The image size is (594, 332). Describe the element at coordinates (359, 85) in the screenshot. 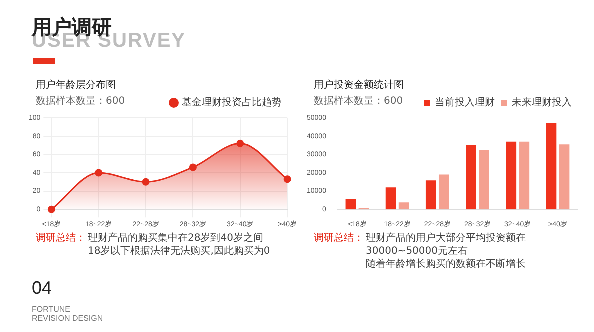

I see `chart-title: 用户投资金额统计图` at that location.